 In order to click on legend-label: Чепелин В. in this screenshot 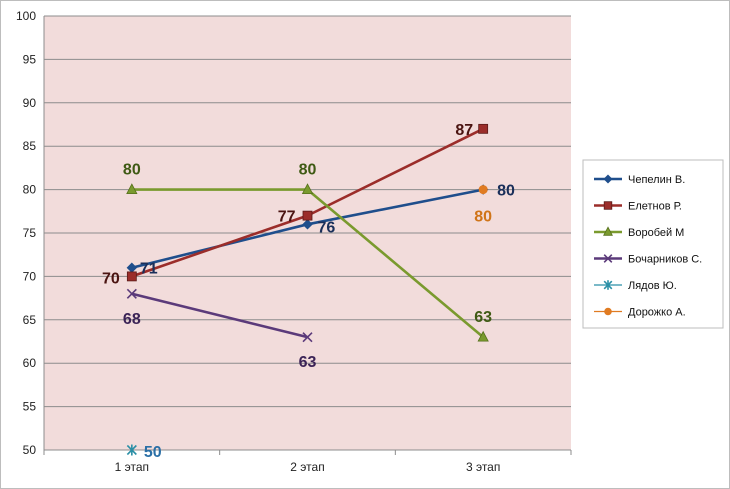, I will do `click(656, 180)`.